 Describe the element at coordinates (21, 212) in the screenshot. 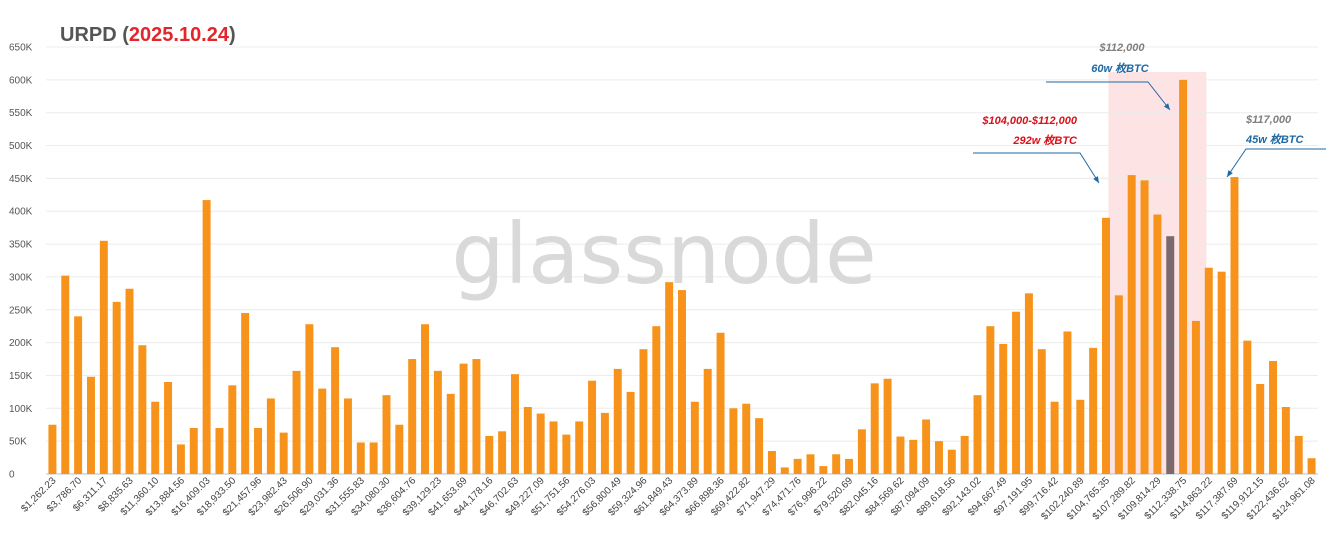

I see `y-tick-label: 400K` at that location.